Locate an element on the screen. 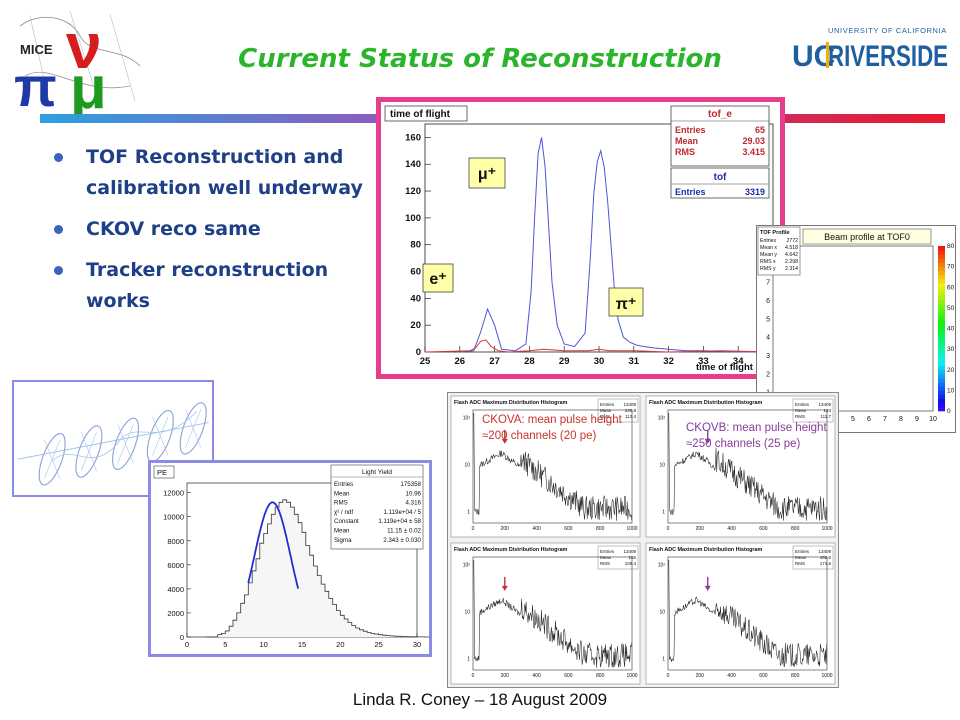  ckov-x-tick-label: 0 is located at coordinates (473, 529).